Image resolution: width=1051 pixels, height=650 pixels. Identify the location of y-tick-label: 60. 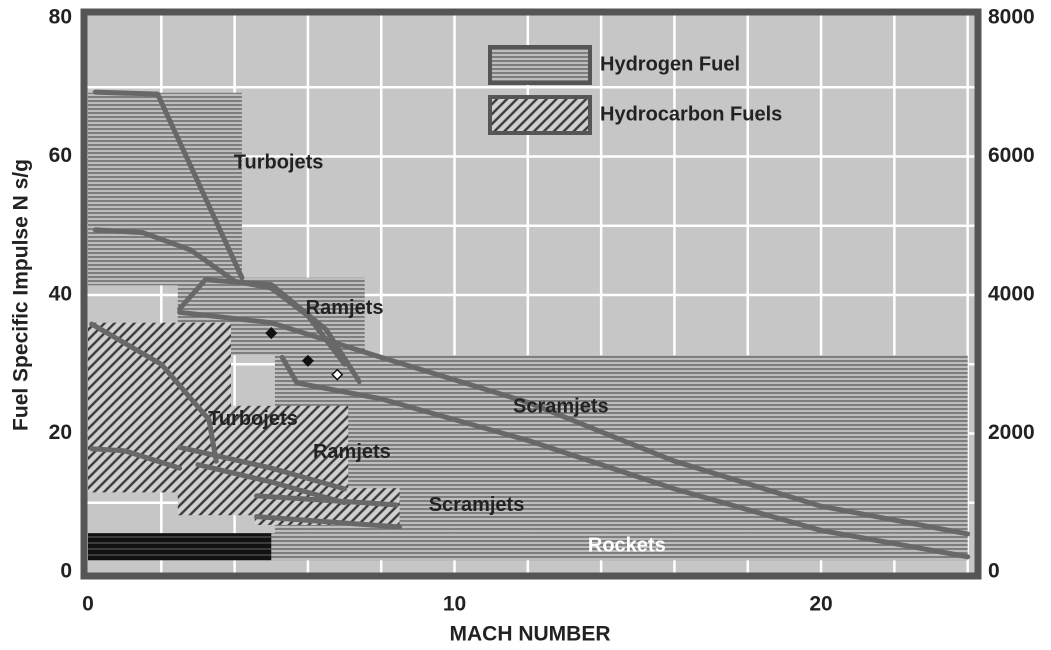
(60, 155).